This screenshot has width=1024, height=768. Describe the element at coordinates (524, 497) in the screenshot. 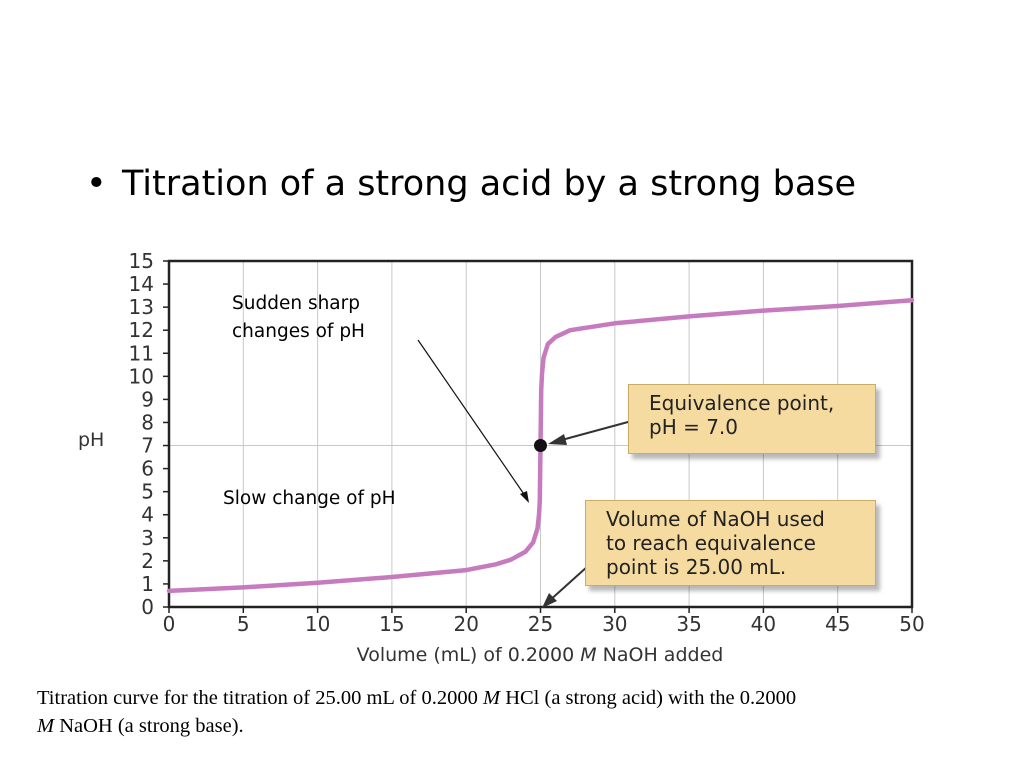

I see `sharp-change-arrowhead` at that location.